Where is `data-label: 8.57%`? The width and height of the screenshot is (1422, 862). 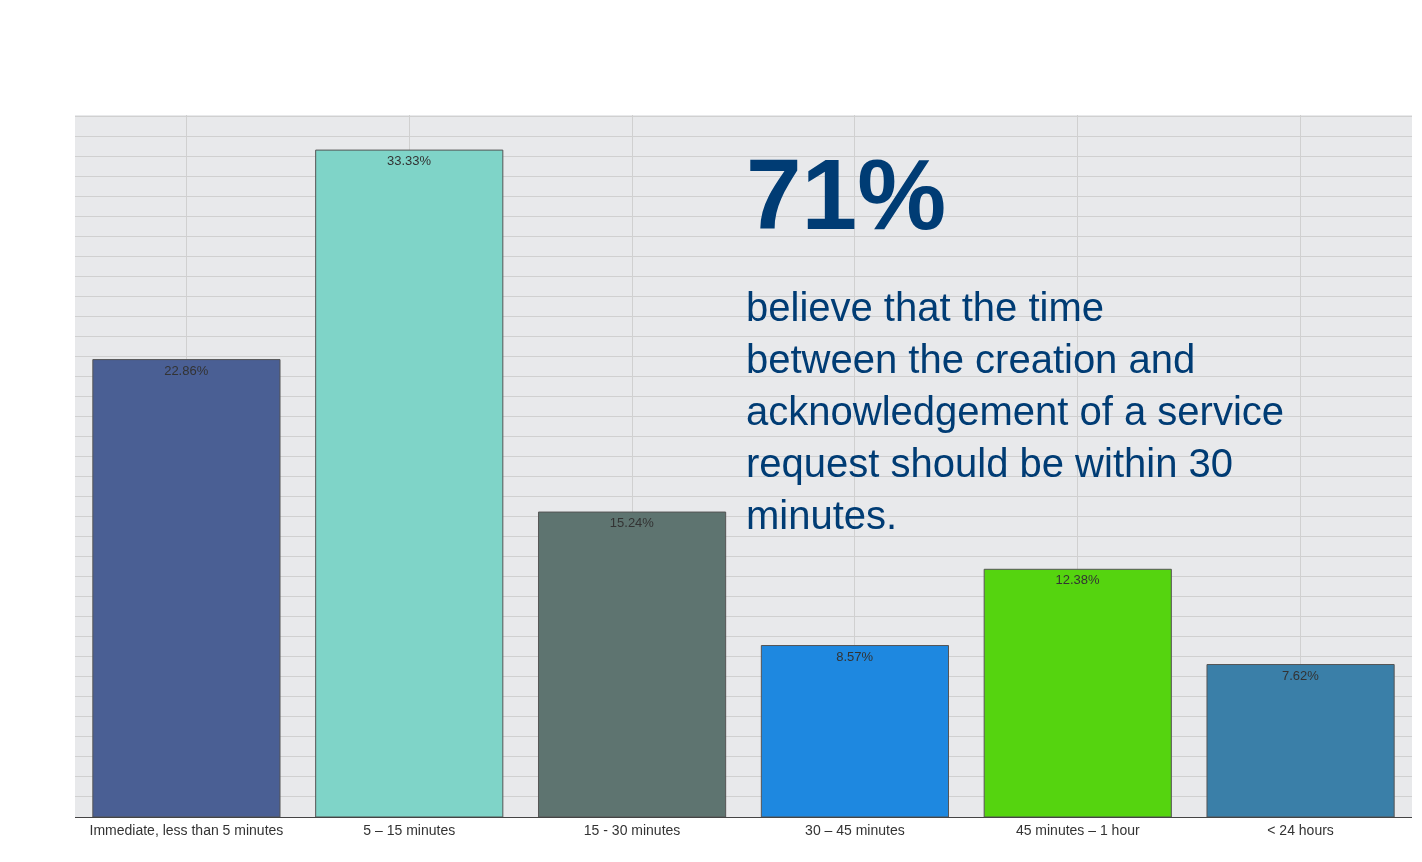 data-label: 8.57% is located at coordinates (855, 656).